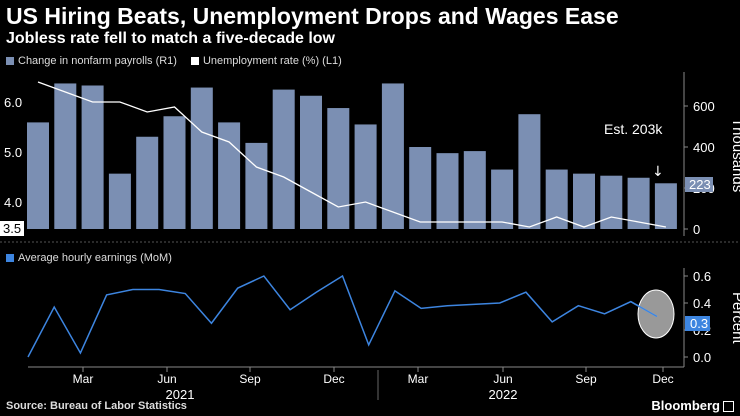  Describe the element at coordinates (13, 102) in the screenshot. I see `left-axis-tick: 6.0` at that location.